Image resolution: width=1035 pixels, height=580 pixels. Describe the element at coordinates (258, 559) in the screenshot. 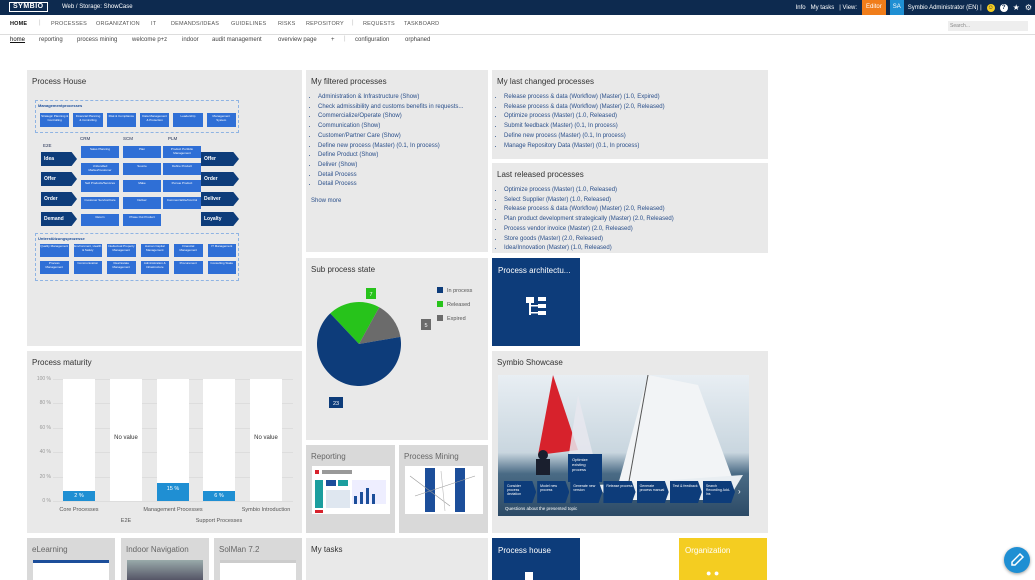

I see `solman-tile: SolMan 7.2` at that location.